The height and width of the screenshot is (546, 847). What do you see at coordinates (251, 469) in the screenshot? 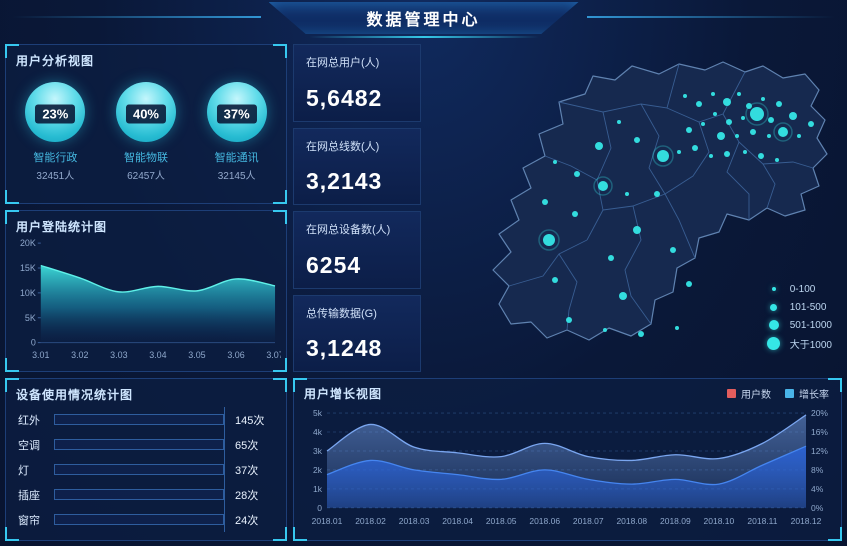
I see `bar-value: 37次` at bounding box center [251, 469].